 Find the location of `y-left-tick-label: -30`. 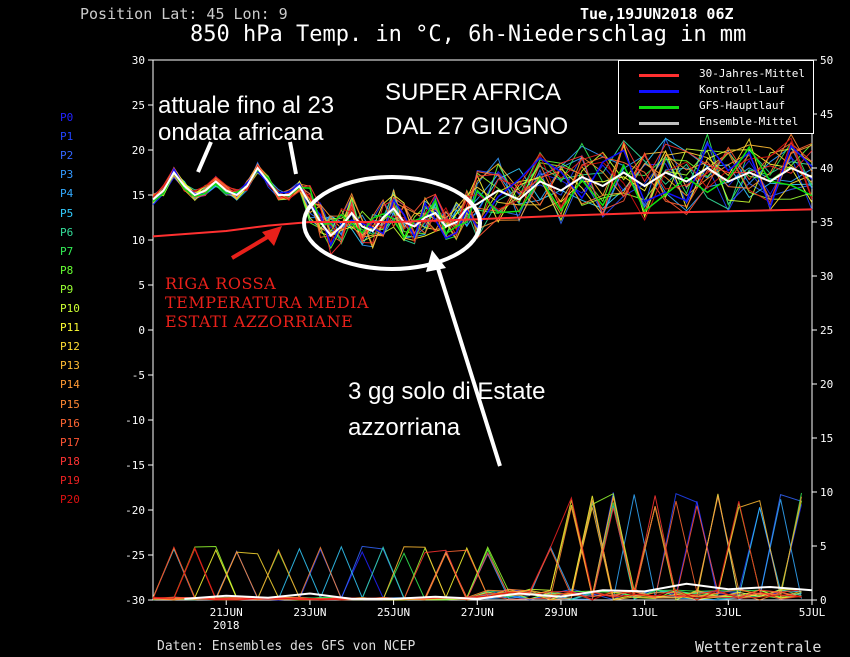

y-left-tick-label: -30 is located at coordinates (135, 600).